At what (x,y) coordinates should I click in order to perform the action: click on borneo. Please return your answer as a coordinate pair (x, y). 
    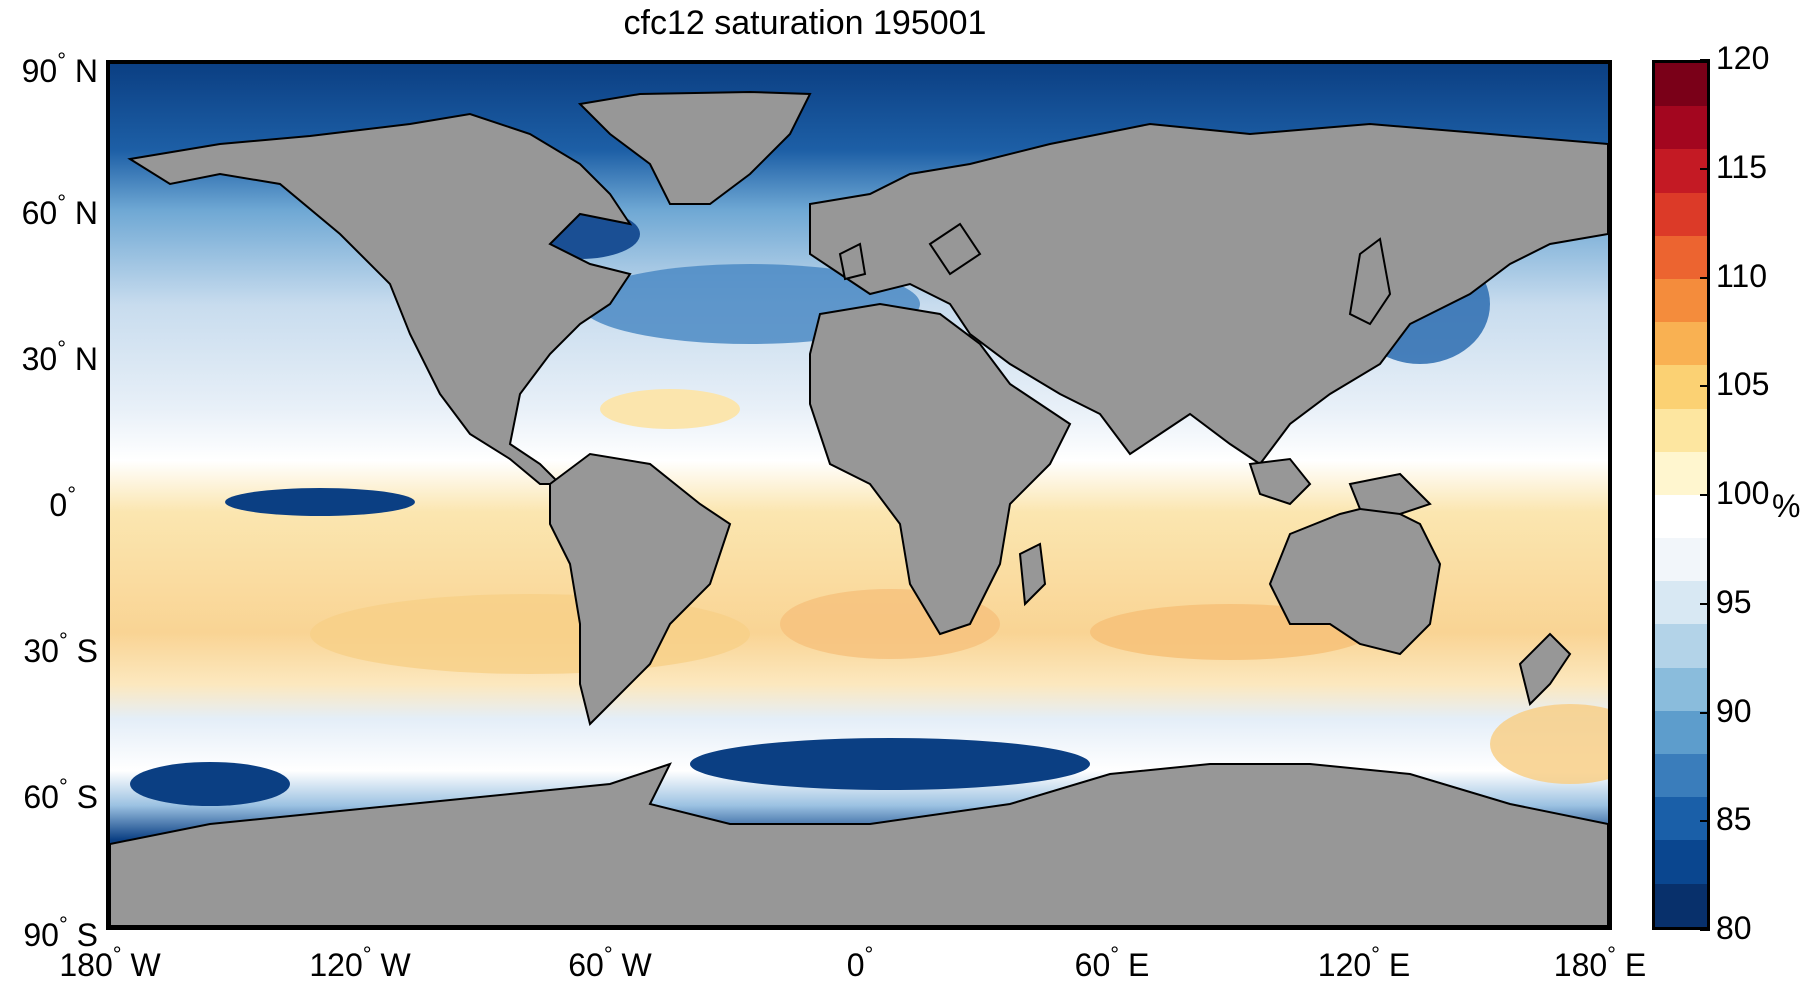
    Looking at the image, I should click on (1280, 481).